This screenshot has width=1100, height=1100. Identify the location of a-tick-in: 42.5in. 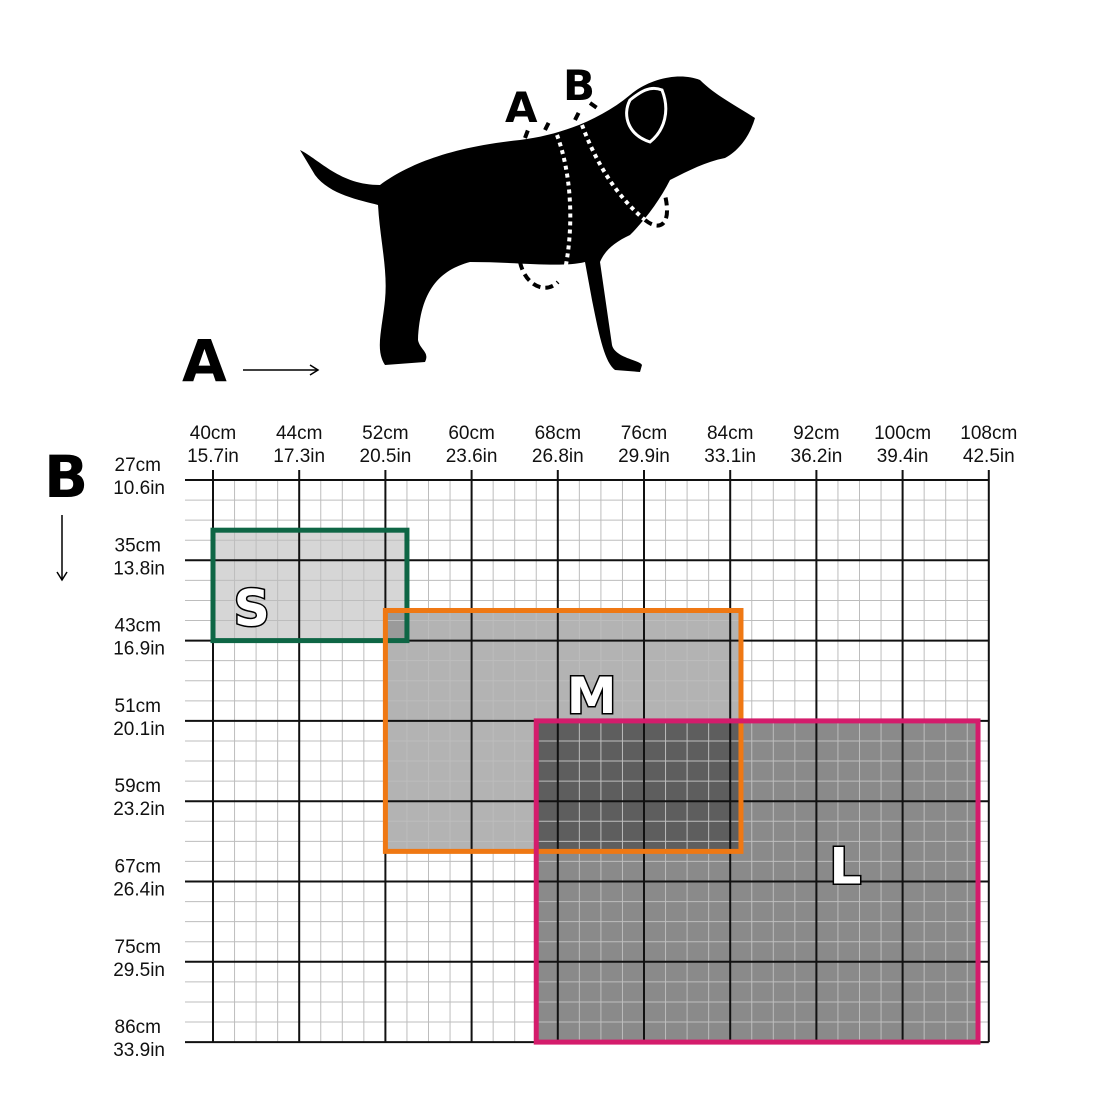
(989, 456).